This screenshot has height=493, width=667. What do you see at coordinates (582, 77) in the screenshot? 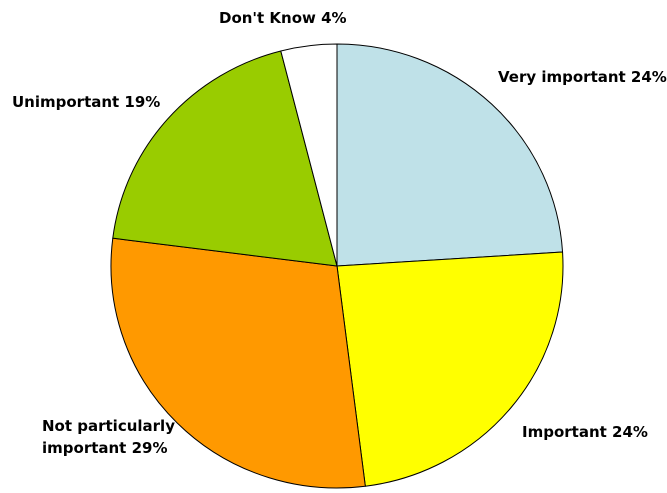
I see `pie-label-very-important: Very important 24%` at bounding box center [582, 77].